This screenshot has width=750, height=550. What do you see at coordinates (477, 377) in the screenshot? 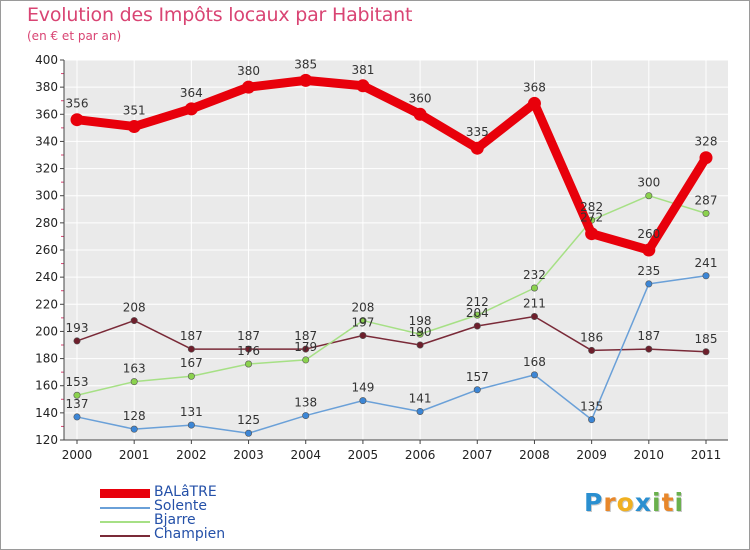
I see `data-label: 157` at bounding box center [477, 377].